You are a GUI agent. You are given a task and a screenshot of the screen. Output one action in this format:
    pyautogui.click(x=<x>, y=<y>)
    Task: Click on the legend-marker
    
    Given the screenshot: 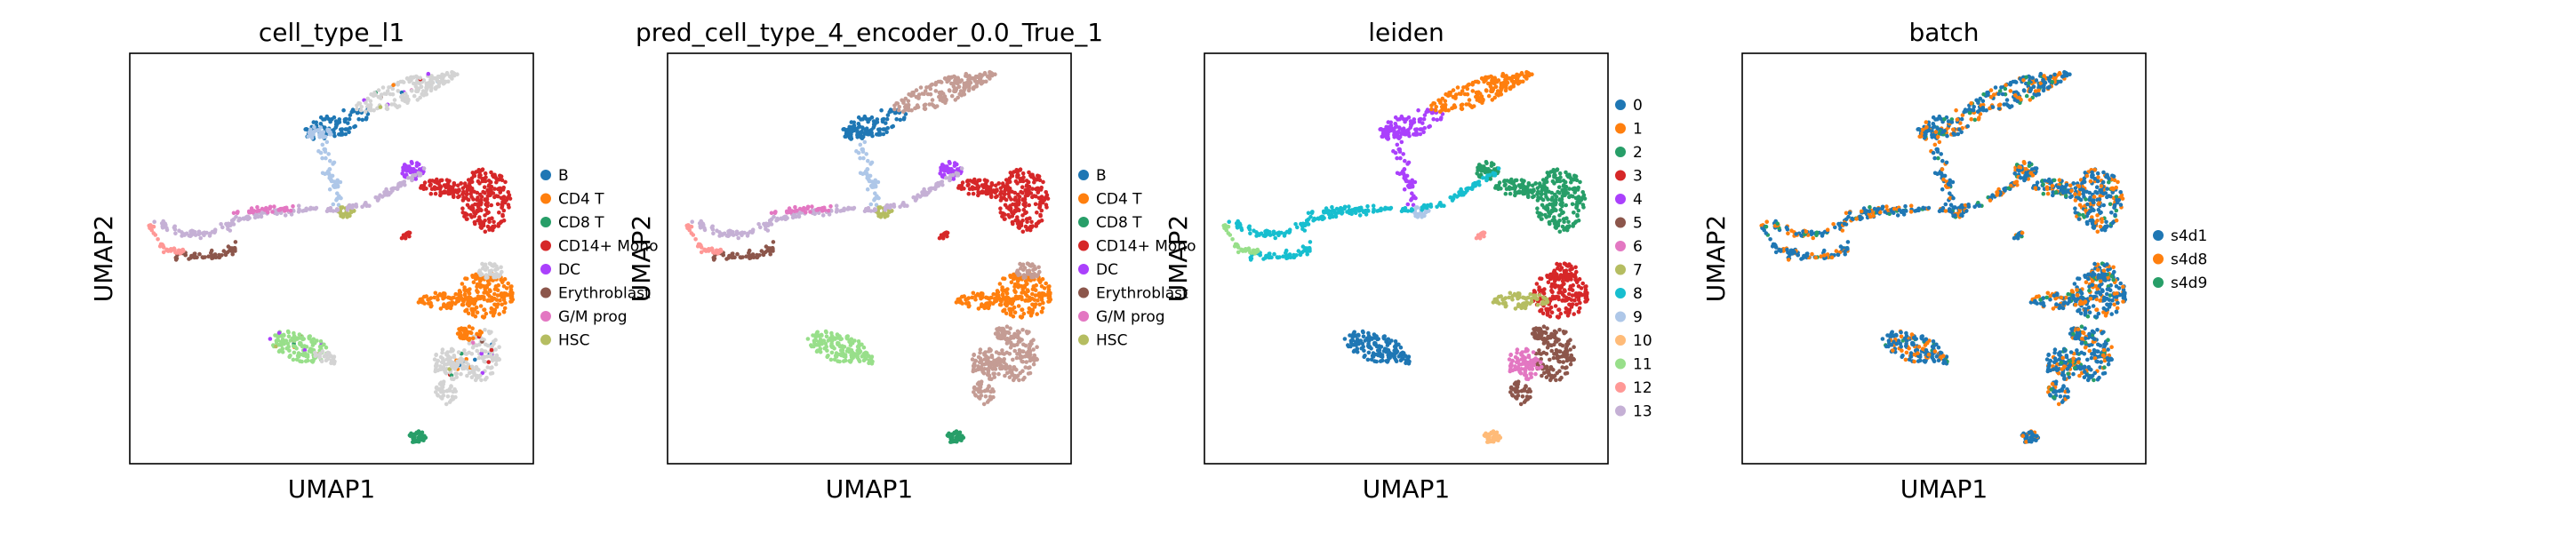 What is the action you would take?
    pyautogui.click(x=1083, y=198)
    